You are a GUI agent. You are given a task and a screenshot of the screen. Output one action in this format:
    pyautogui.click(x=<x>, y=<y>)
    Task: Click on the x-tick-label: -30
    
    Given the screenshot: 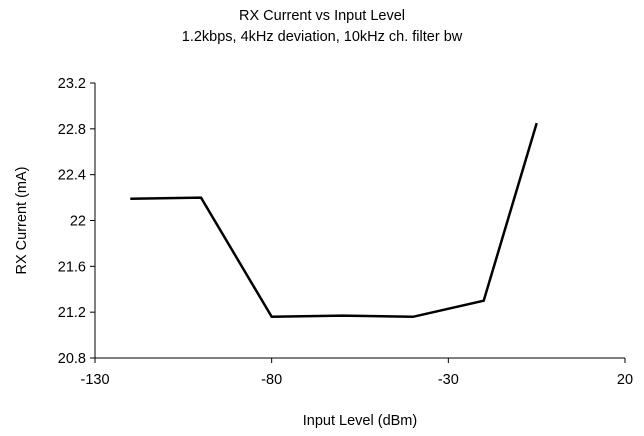 What is the action you would take?
    pyautogui.click(x=448, y=380)
    